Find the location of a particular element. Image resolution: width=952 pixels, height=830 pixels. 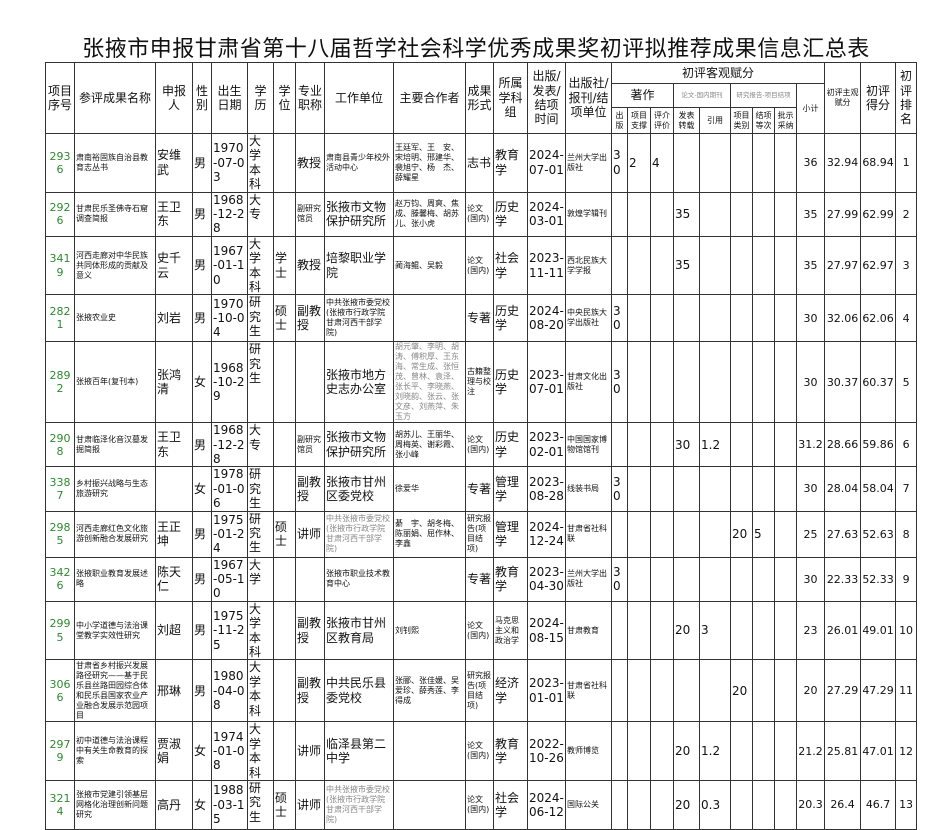

header-paper: 论文-国内期刊 is located at coordinates (702, 95).